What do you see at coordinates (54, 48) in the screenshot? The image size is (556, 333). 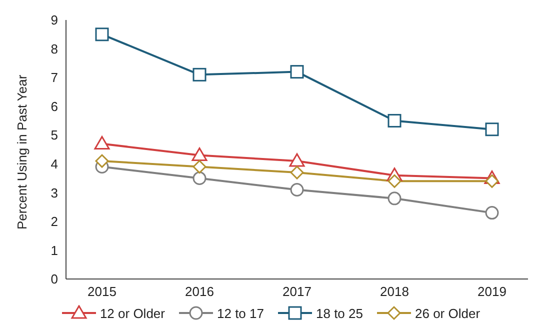 I see `y-tick-label: 8` at bounding box center [54, 48].